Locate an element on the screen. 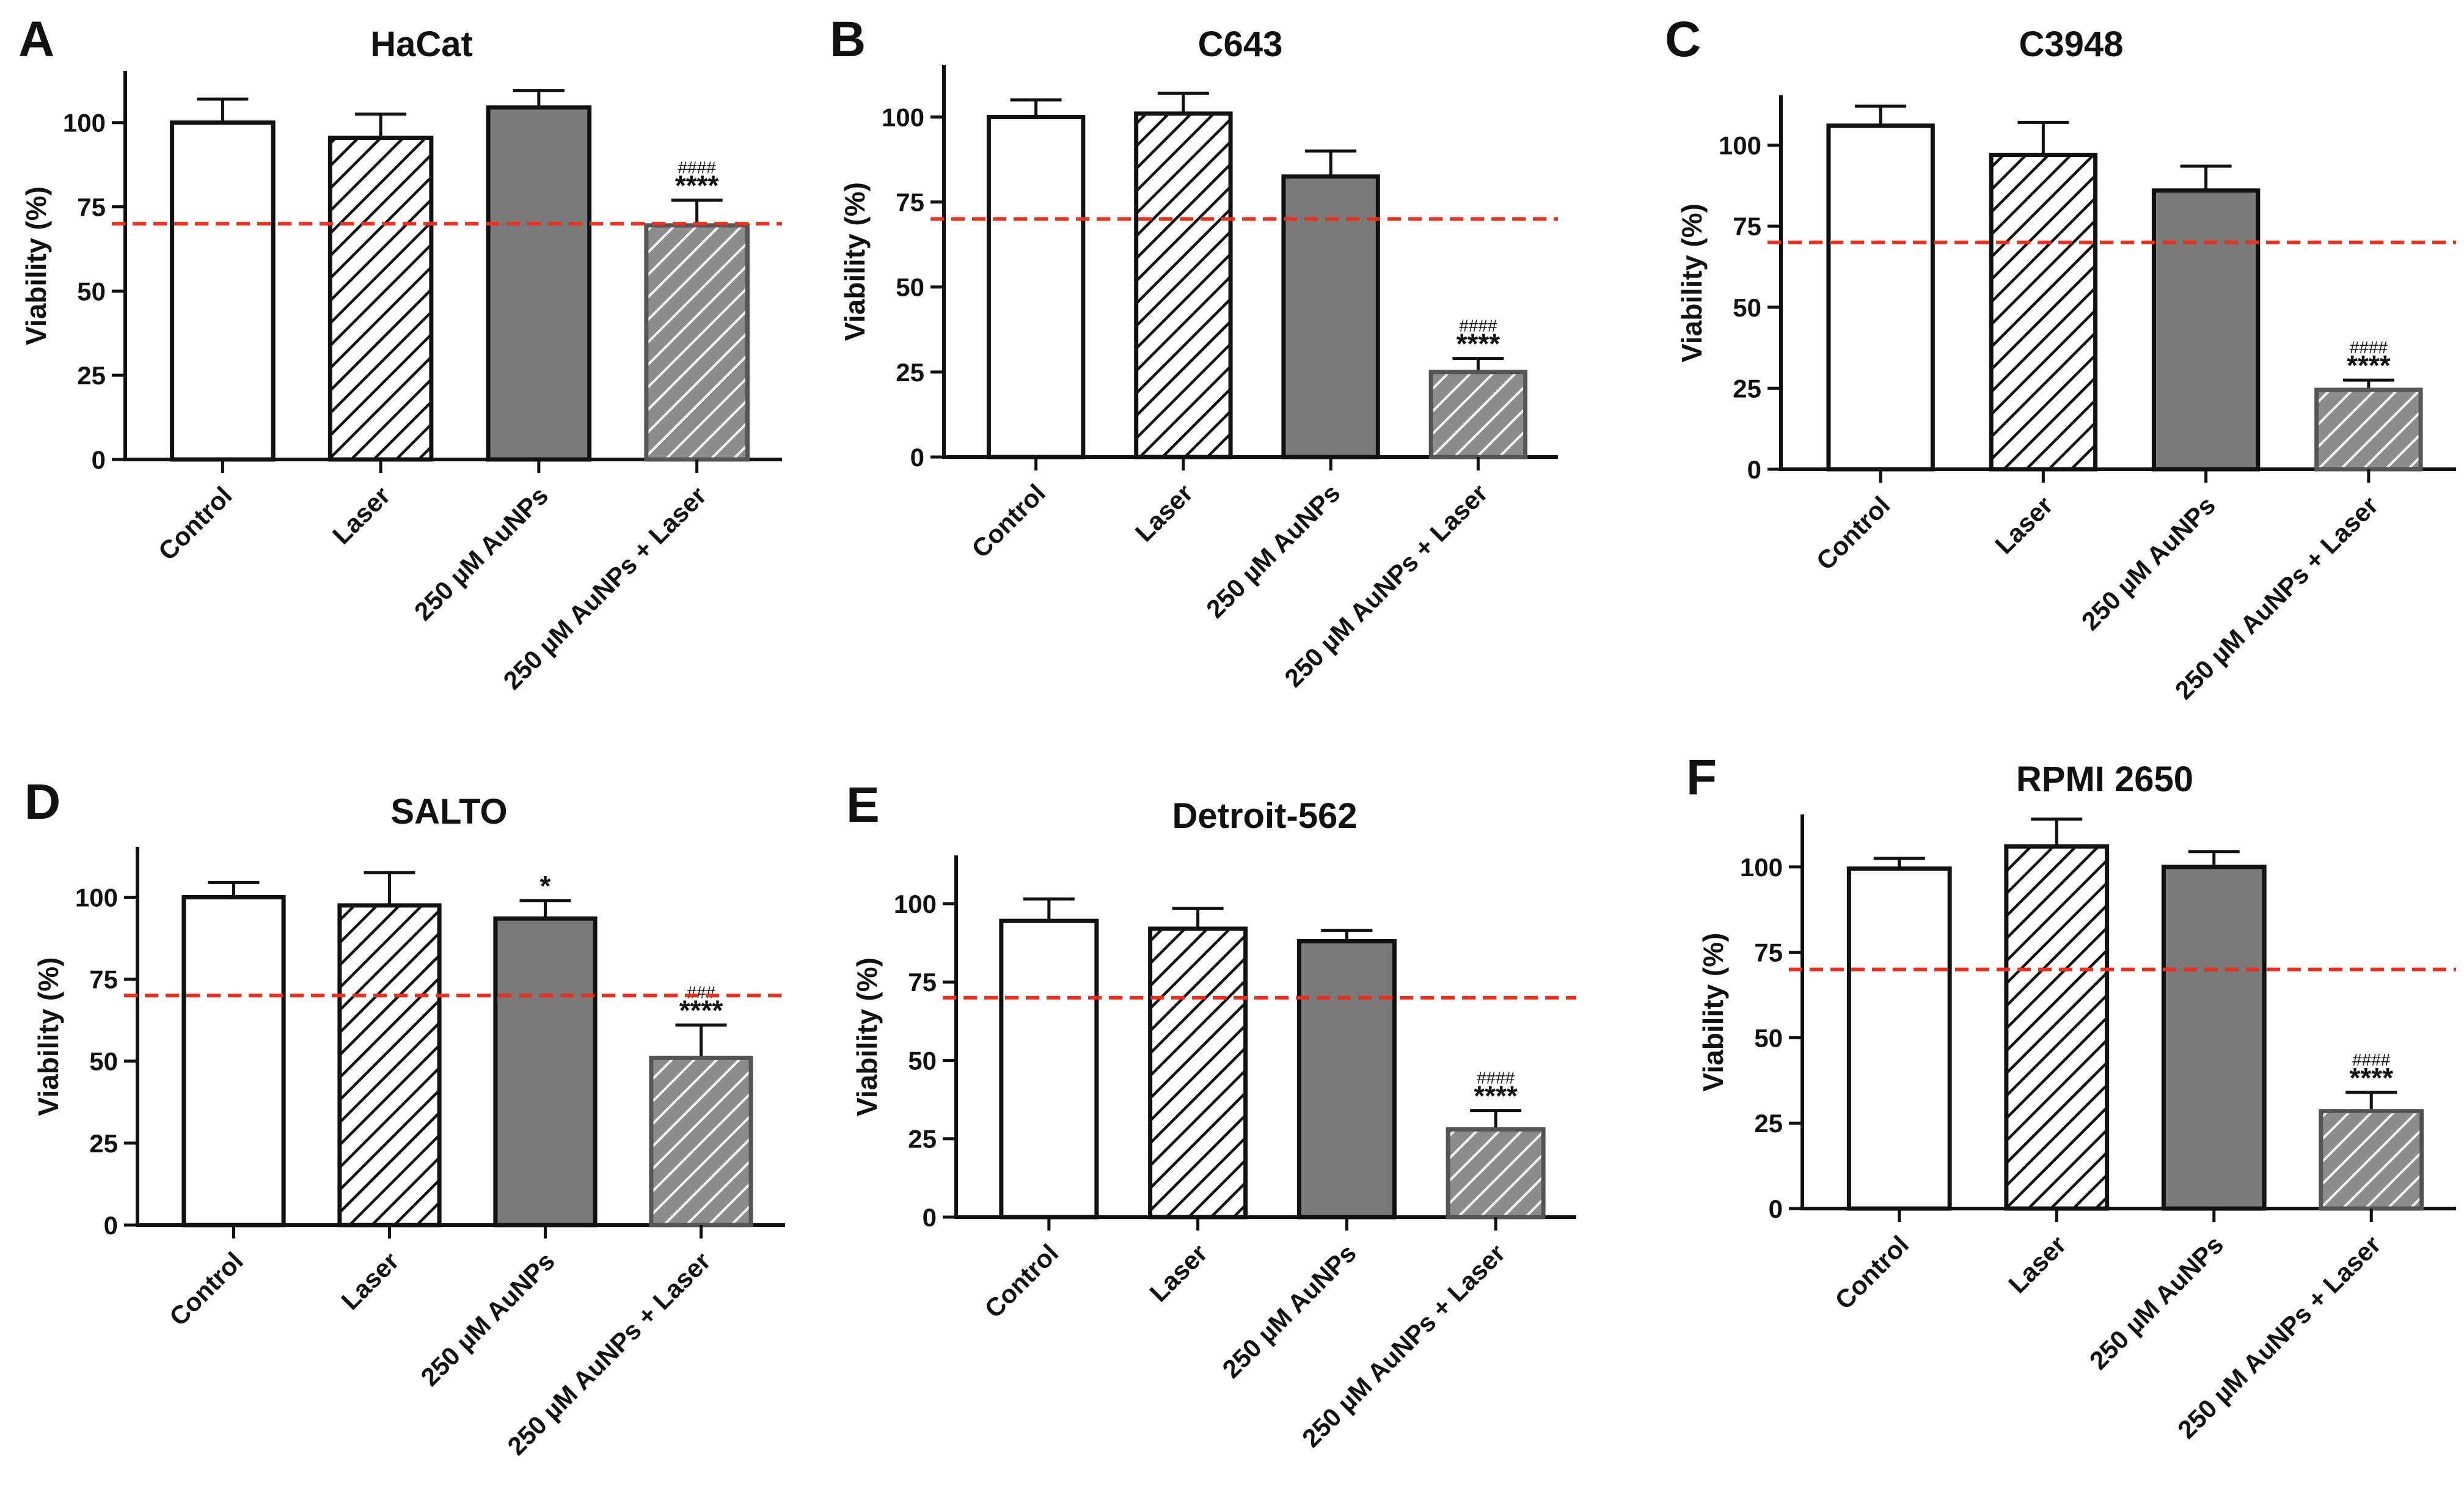 This screenshot has height=1500, width=2464. panel-letter: A is located at coordinates (36, 40).